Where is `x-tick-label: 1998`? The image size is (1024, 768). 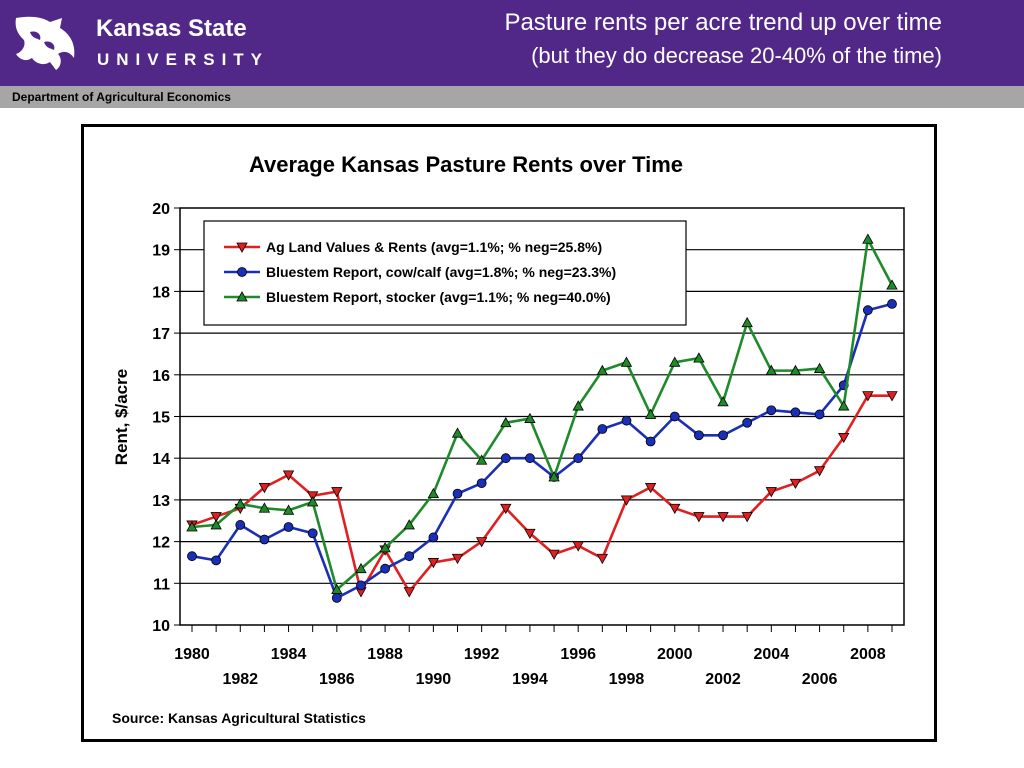 x-tick-label: 1998 is located at coordinates (627, 679).